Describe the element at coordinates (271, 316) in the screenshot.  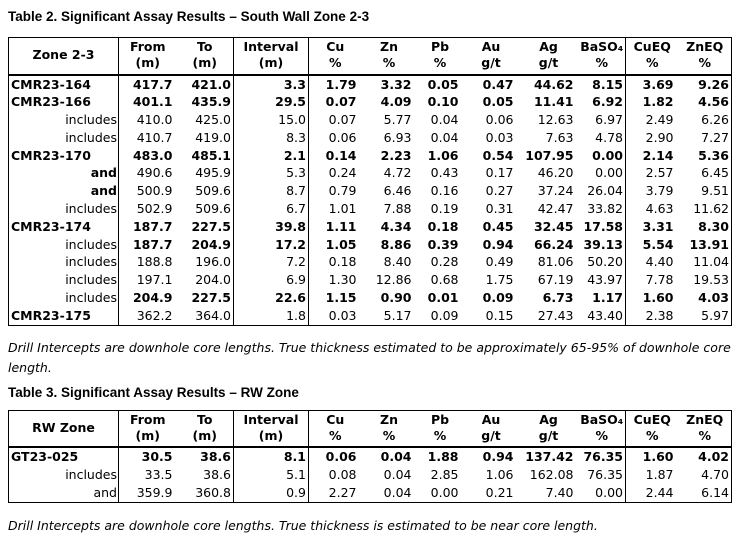
I see `cell-interval: 1.8` at that location.